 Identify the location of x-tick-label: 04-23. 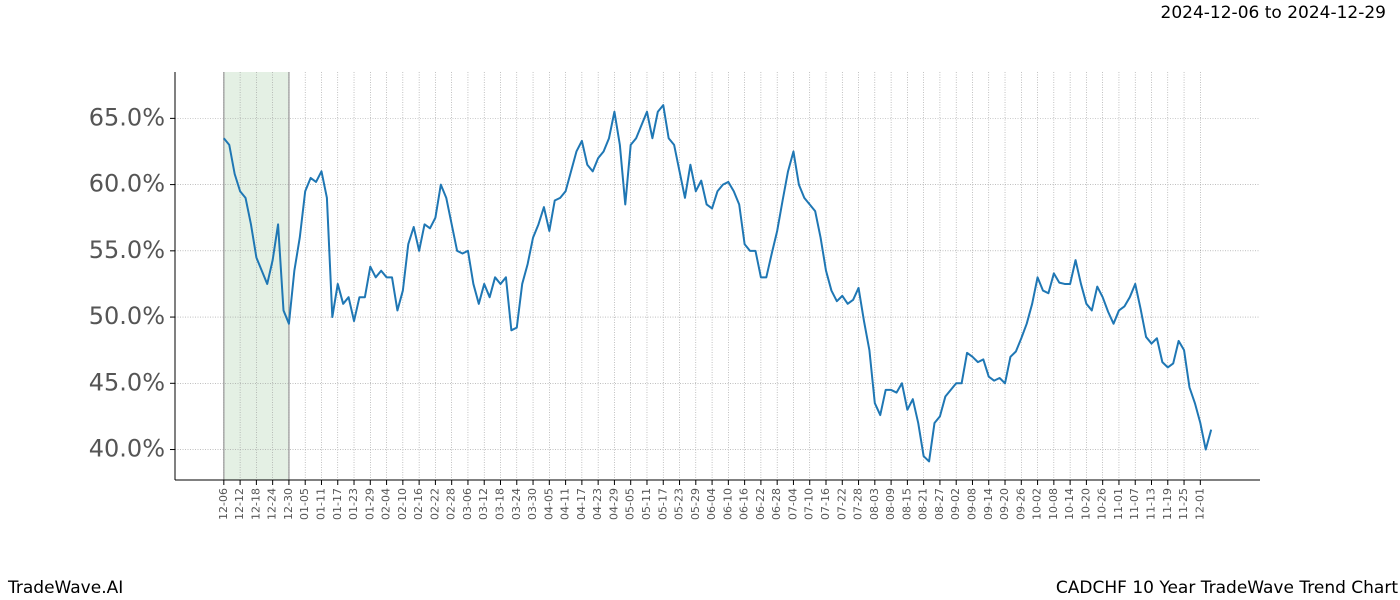
(597, 504).